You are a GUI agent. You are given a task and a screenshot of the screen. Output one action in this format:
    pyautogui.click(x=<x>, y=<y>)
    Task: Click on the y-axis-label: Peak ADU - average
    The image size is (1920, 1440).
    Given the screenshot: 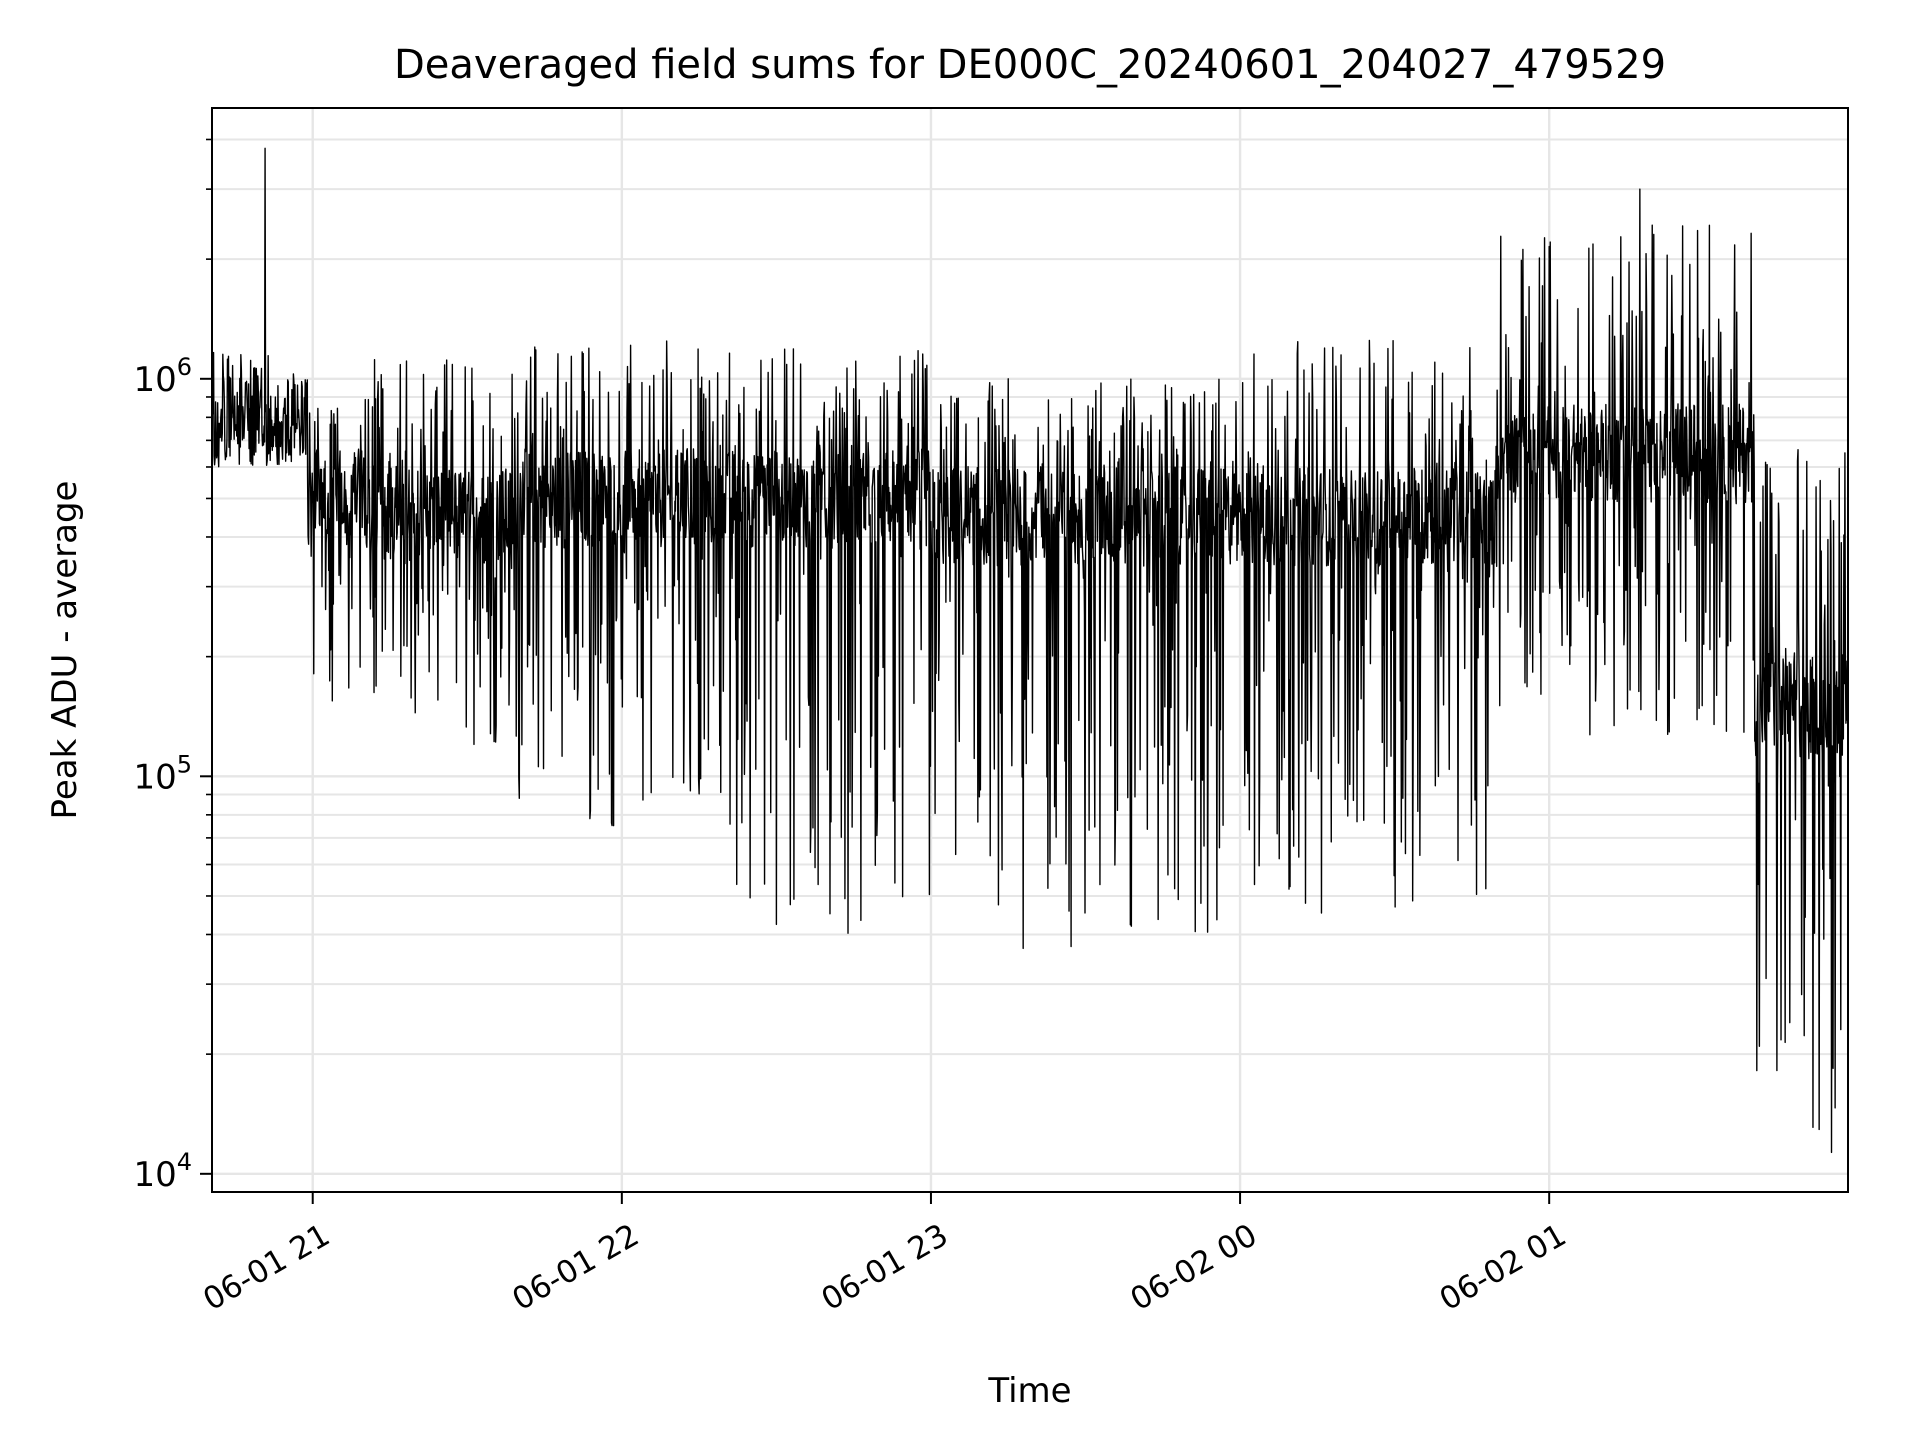 What is the action you would take?
    pyautogui.click(x=65, y=650)
    